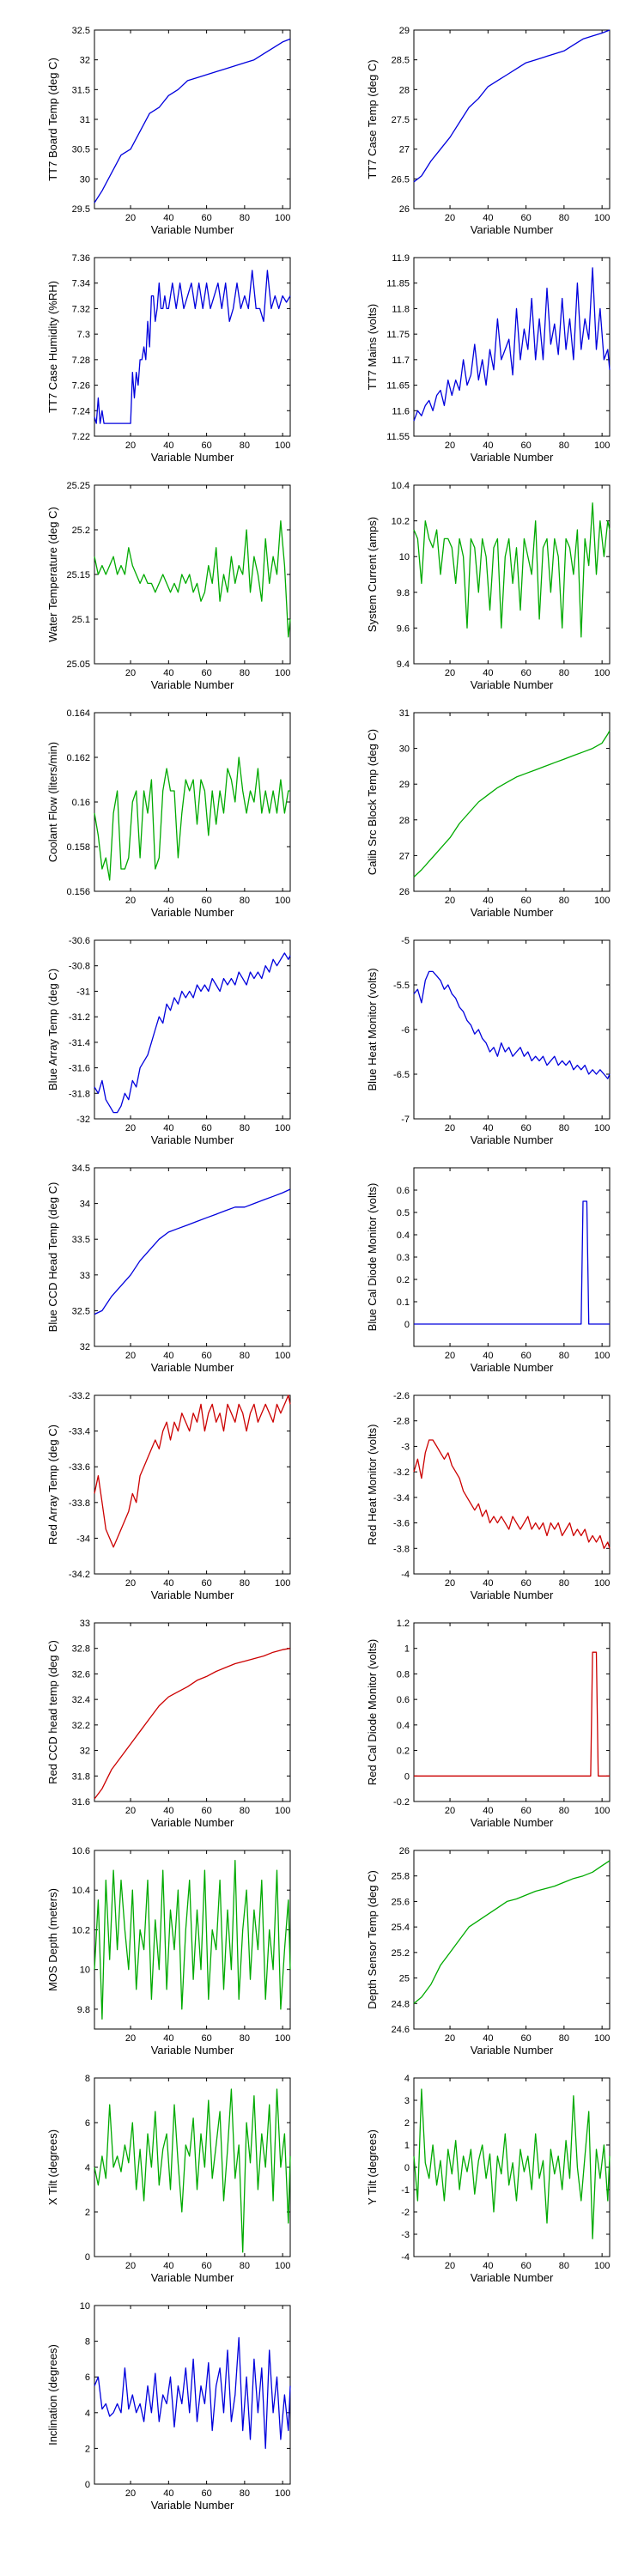 Image resolution: width=644 pixels, height=2576 pixels. Describe the element at coordinates (401, 1928) in the screenshot. I see `y-tick-label: 25.4` at that location.